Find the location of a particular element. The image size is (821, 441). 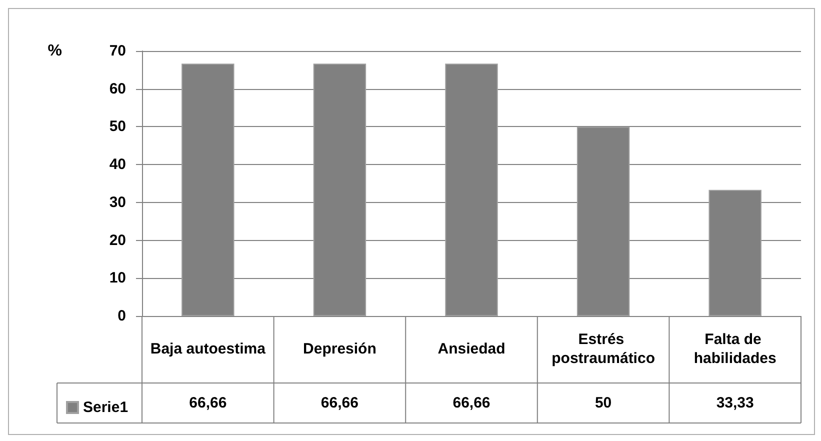

x-tick-label: Depresión is located at coordinates (339, 349).